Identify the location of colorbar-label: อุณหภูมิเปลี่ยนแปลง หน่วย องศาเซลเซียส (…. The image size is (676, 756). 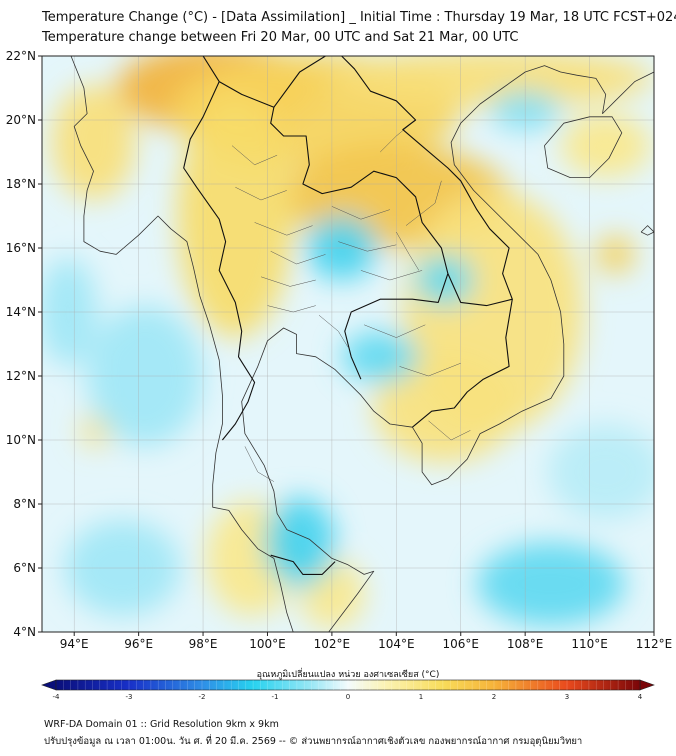
(348, 675).